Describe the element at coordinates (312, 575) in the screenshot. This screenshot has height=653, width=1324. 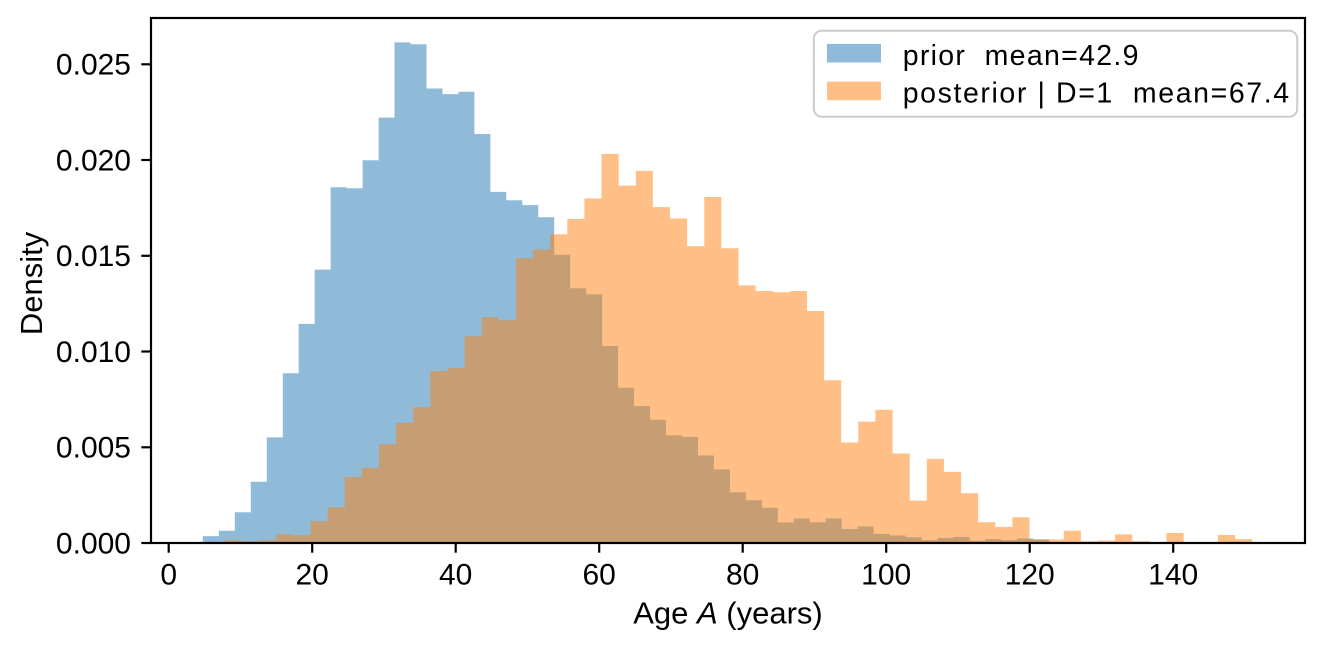
I see `svg-text: 20` at that location.